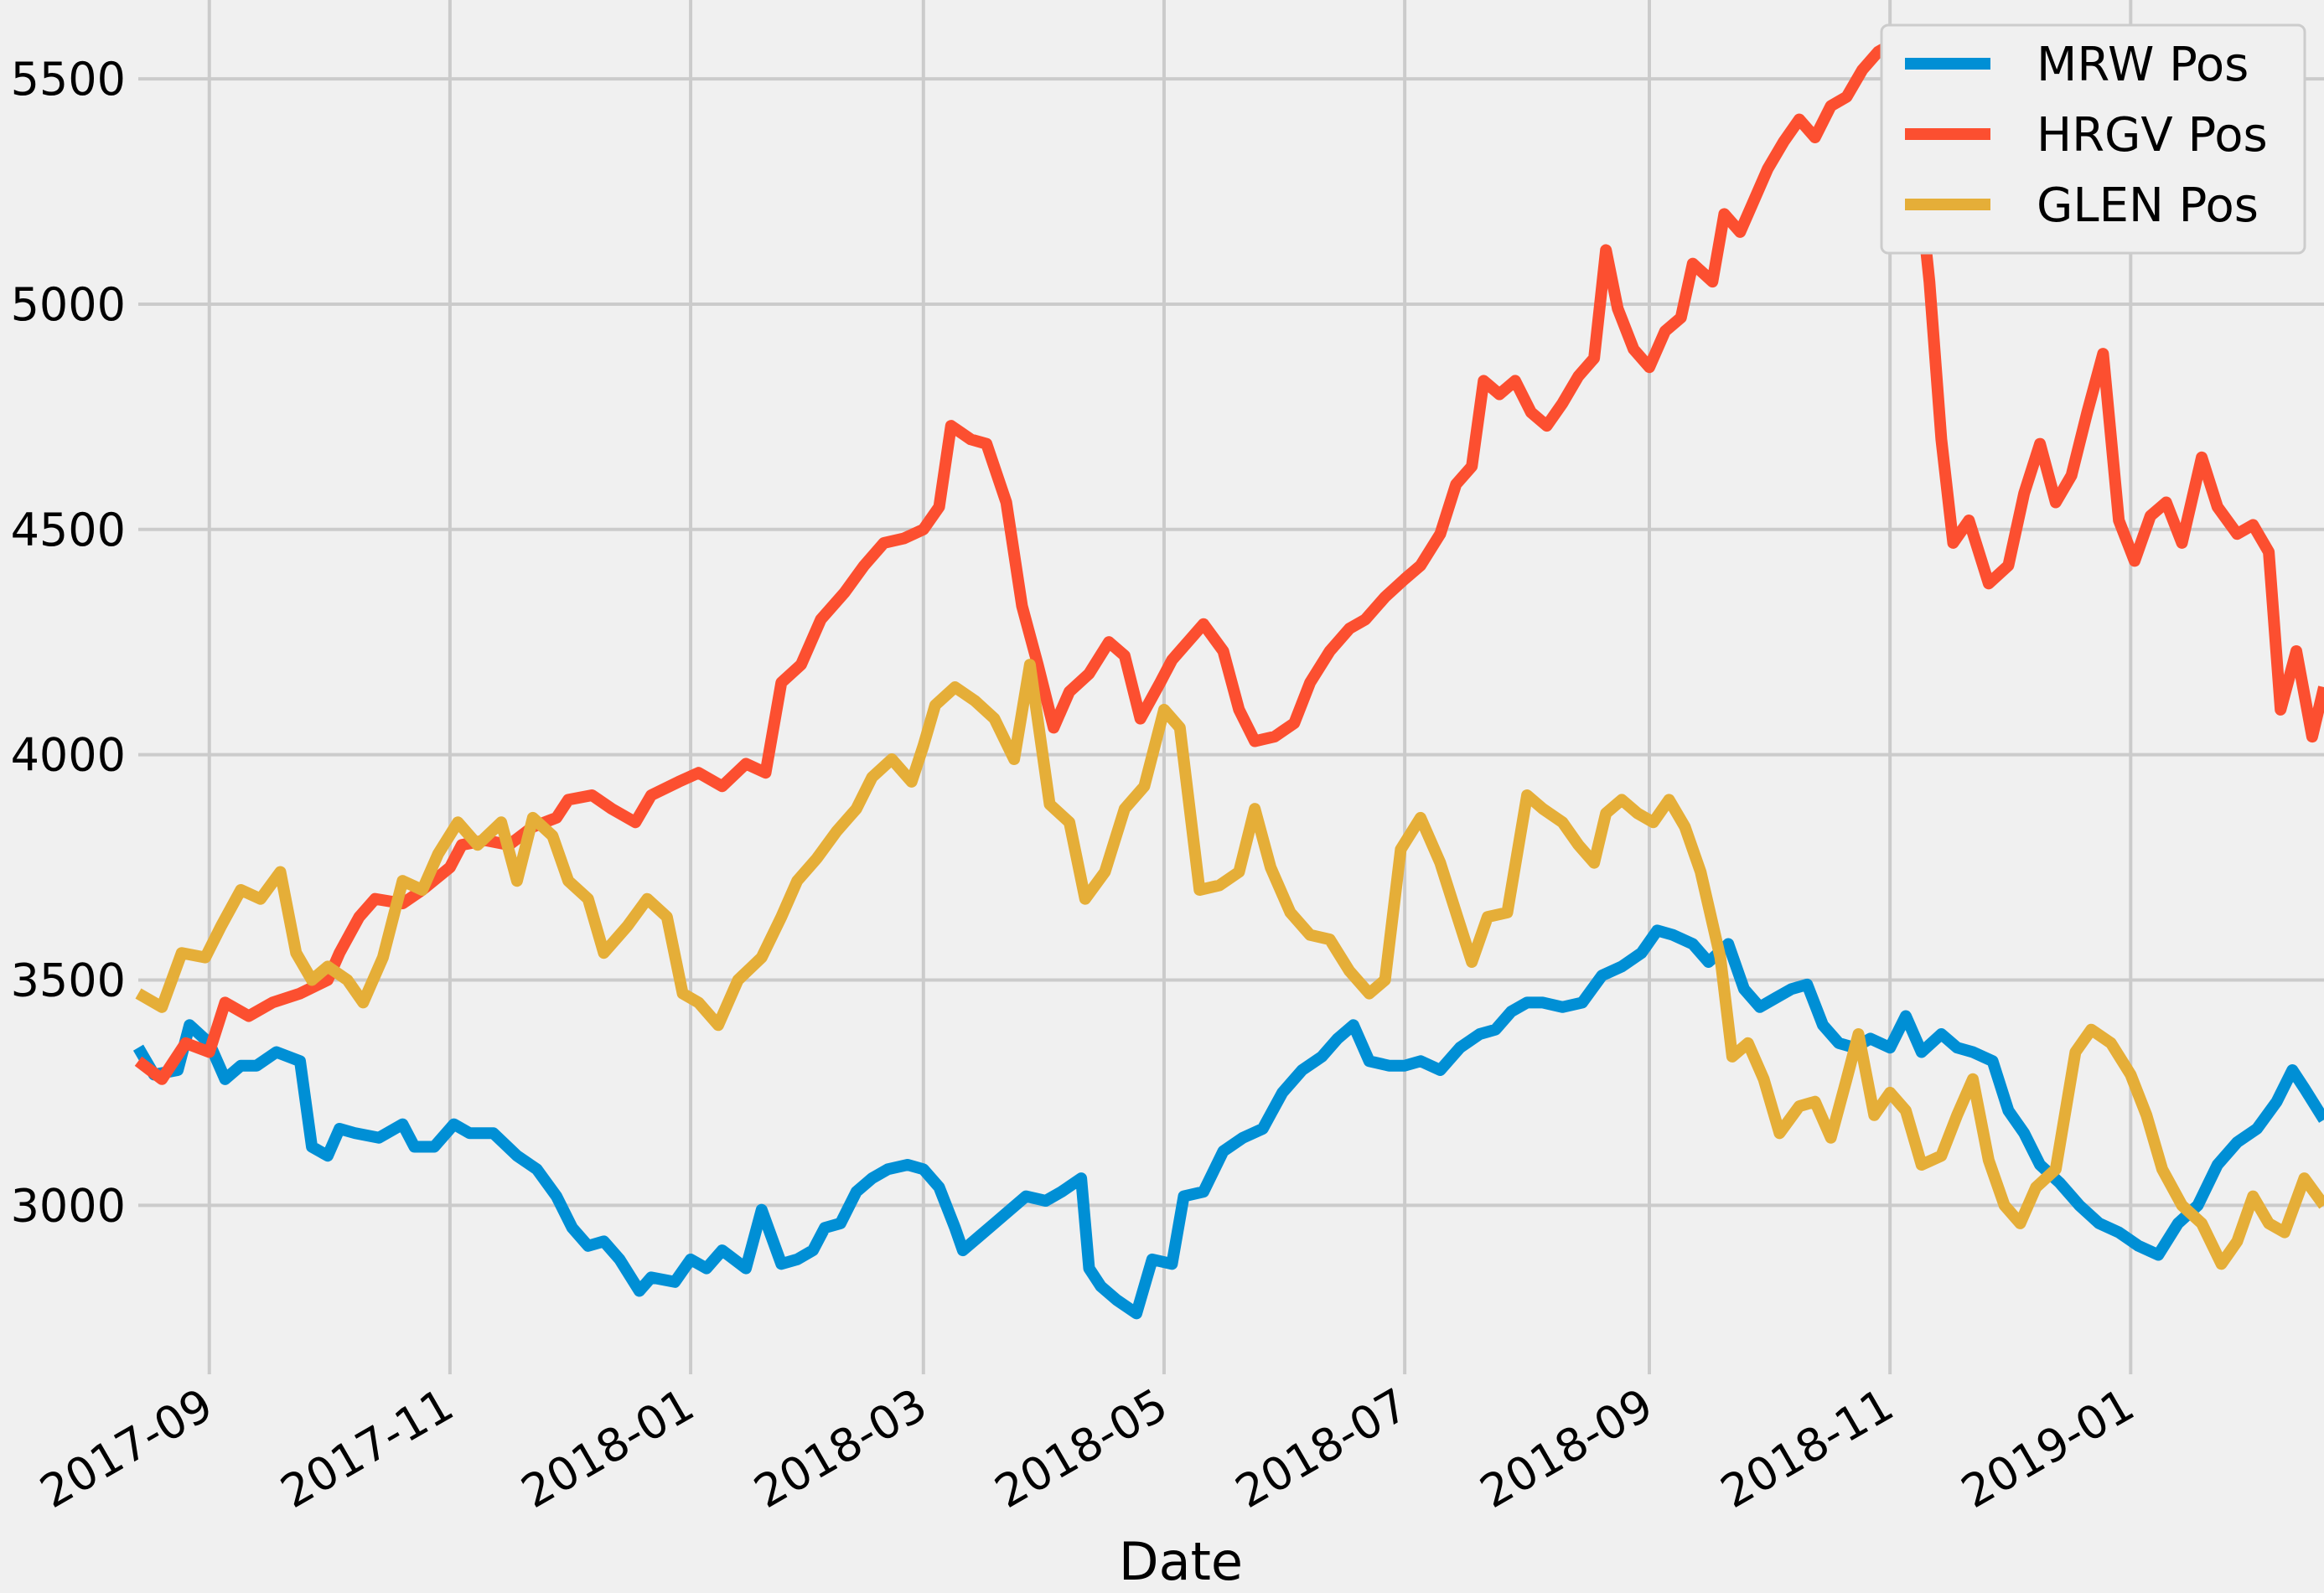 The height and width of the screenshot is (1593, 2324). What do you see at coordinates (2148, 205) in the screenshot?
I see `legend-label: GLEN Pos` at bounding box center [2148, 205].